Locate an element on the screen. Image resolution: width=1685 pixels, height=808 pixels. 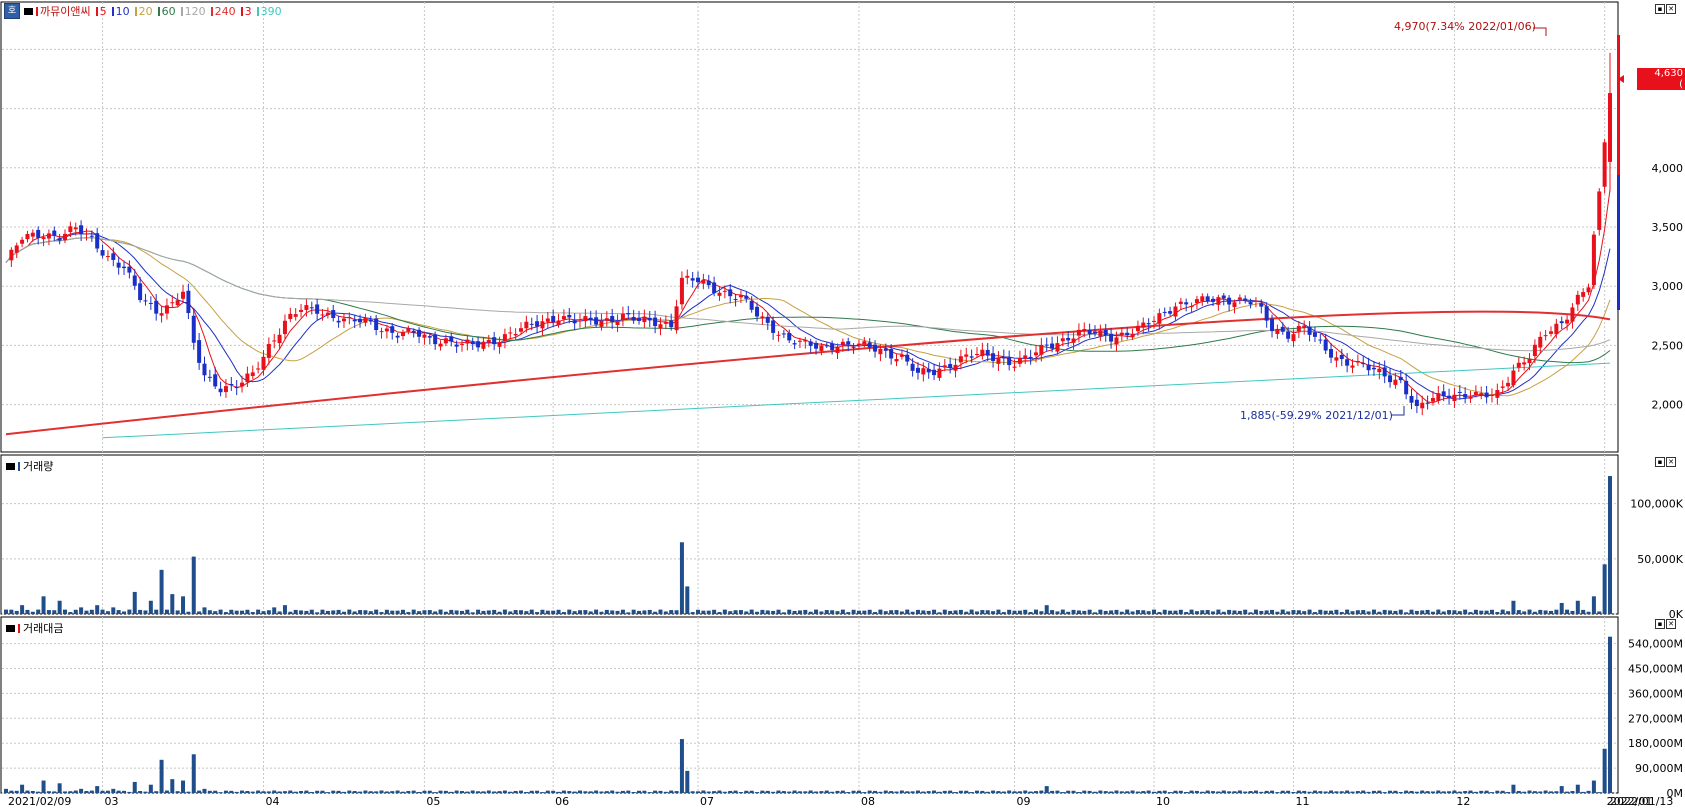
stock-type-icon: 호 is located at coordinates (12, 11).